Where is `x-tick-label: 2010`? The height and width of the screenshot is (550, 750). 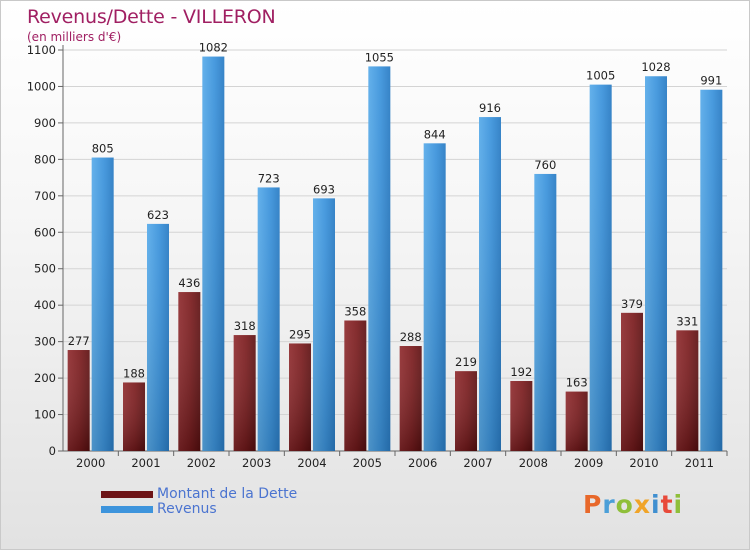 x-tick-label: 2010 is located at coordinates (643, 463).